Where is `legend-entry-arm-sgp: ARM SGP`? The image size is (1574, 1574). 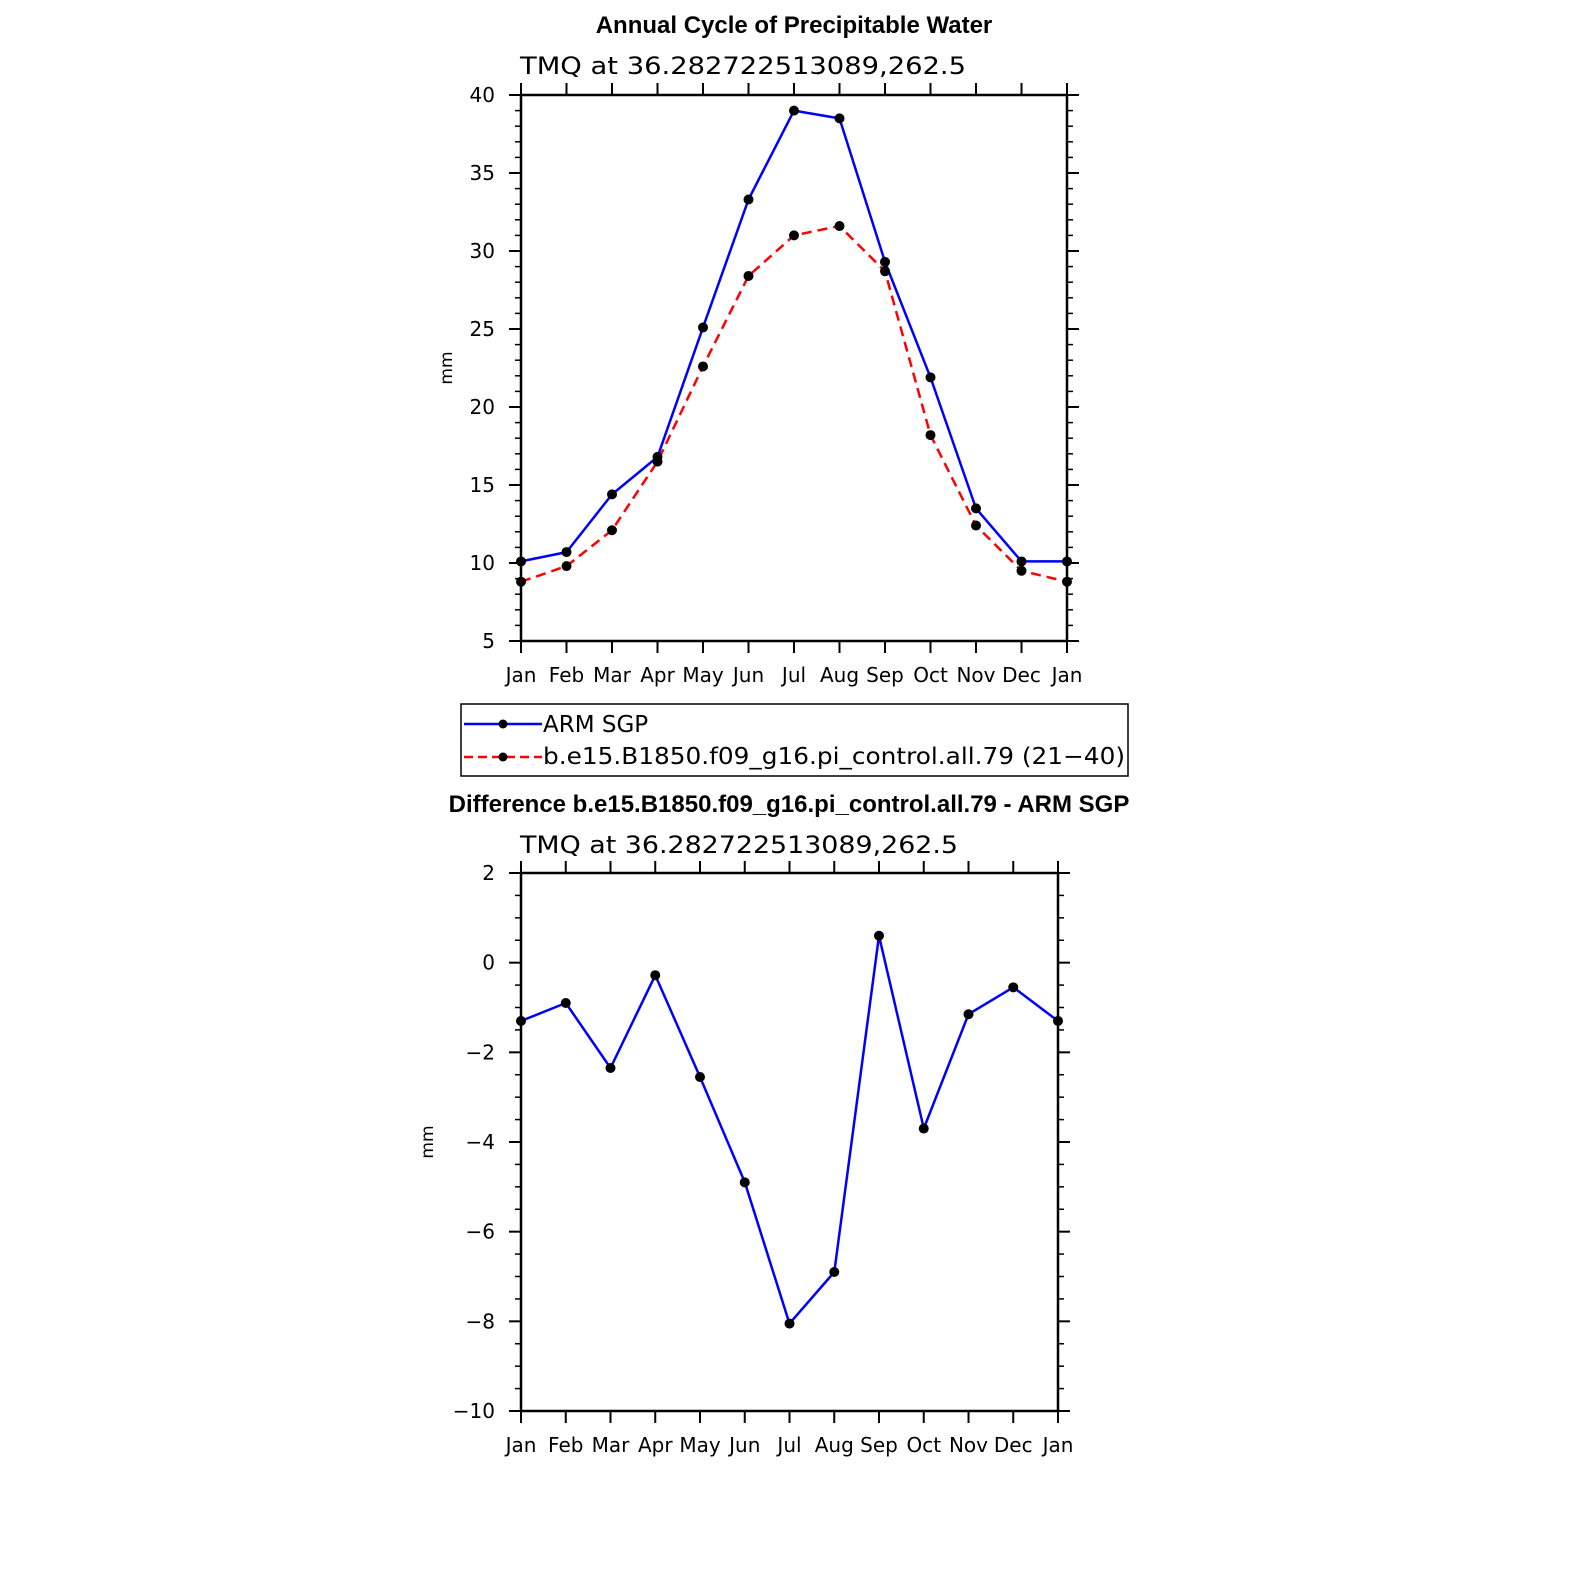
legend-entry-arm-sgp: ARM SGP is located at coordinates (556, 725).